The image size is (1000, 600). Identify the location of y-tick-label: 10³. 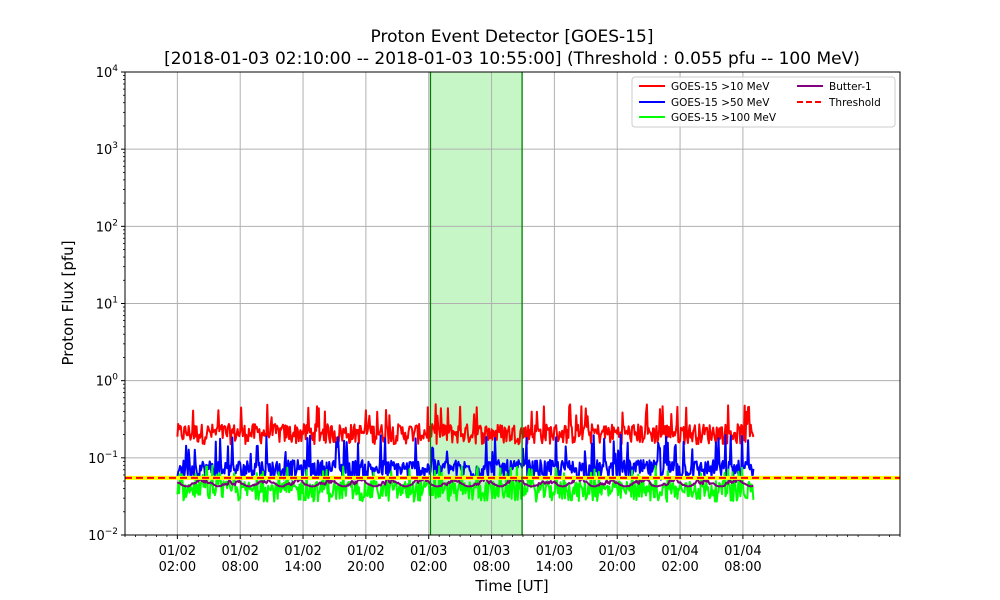
(107, 149).